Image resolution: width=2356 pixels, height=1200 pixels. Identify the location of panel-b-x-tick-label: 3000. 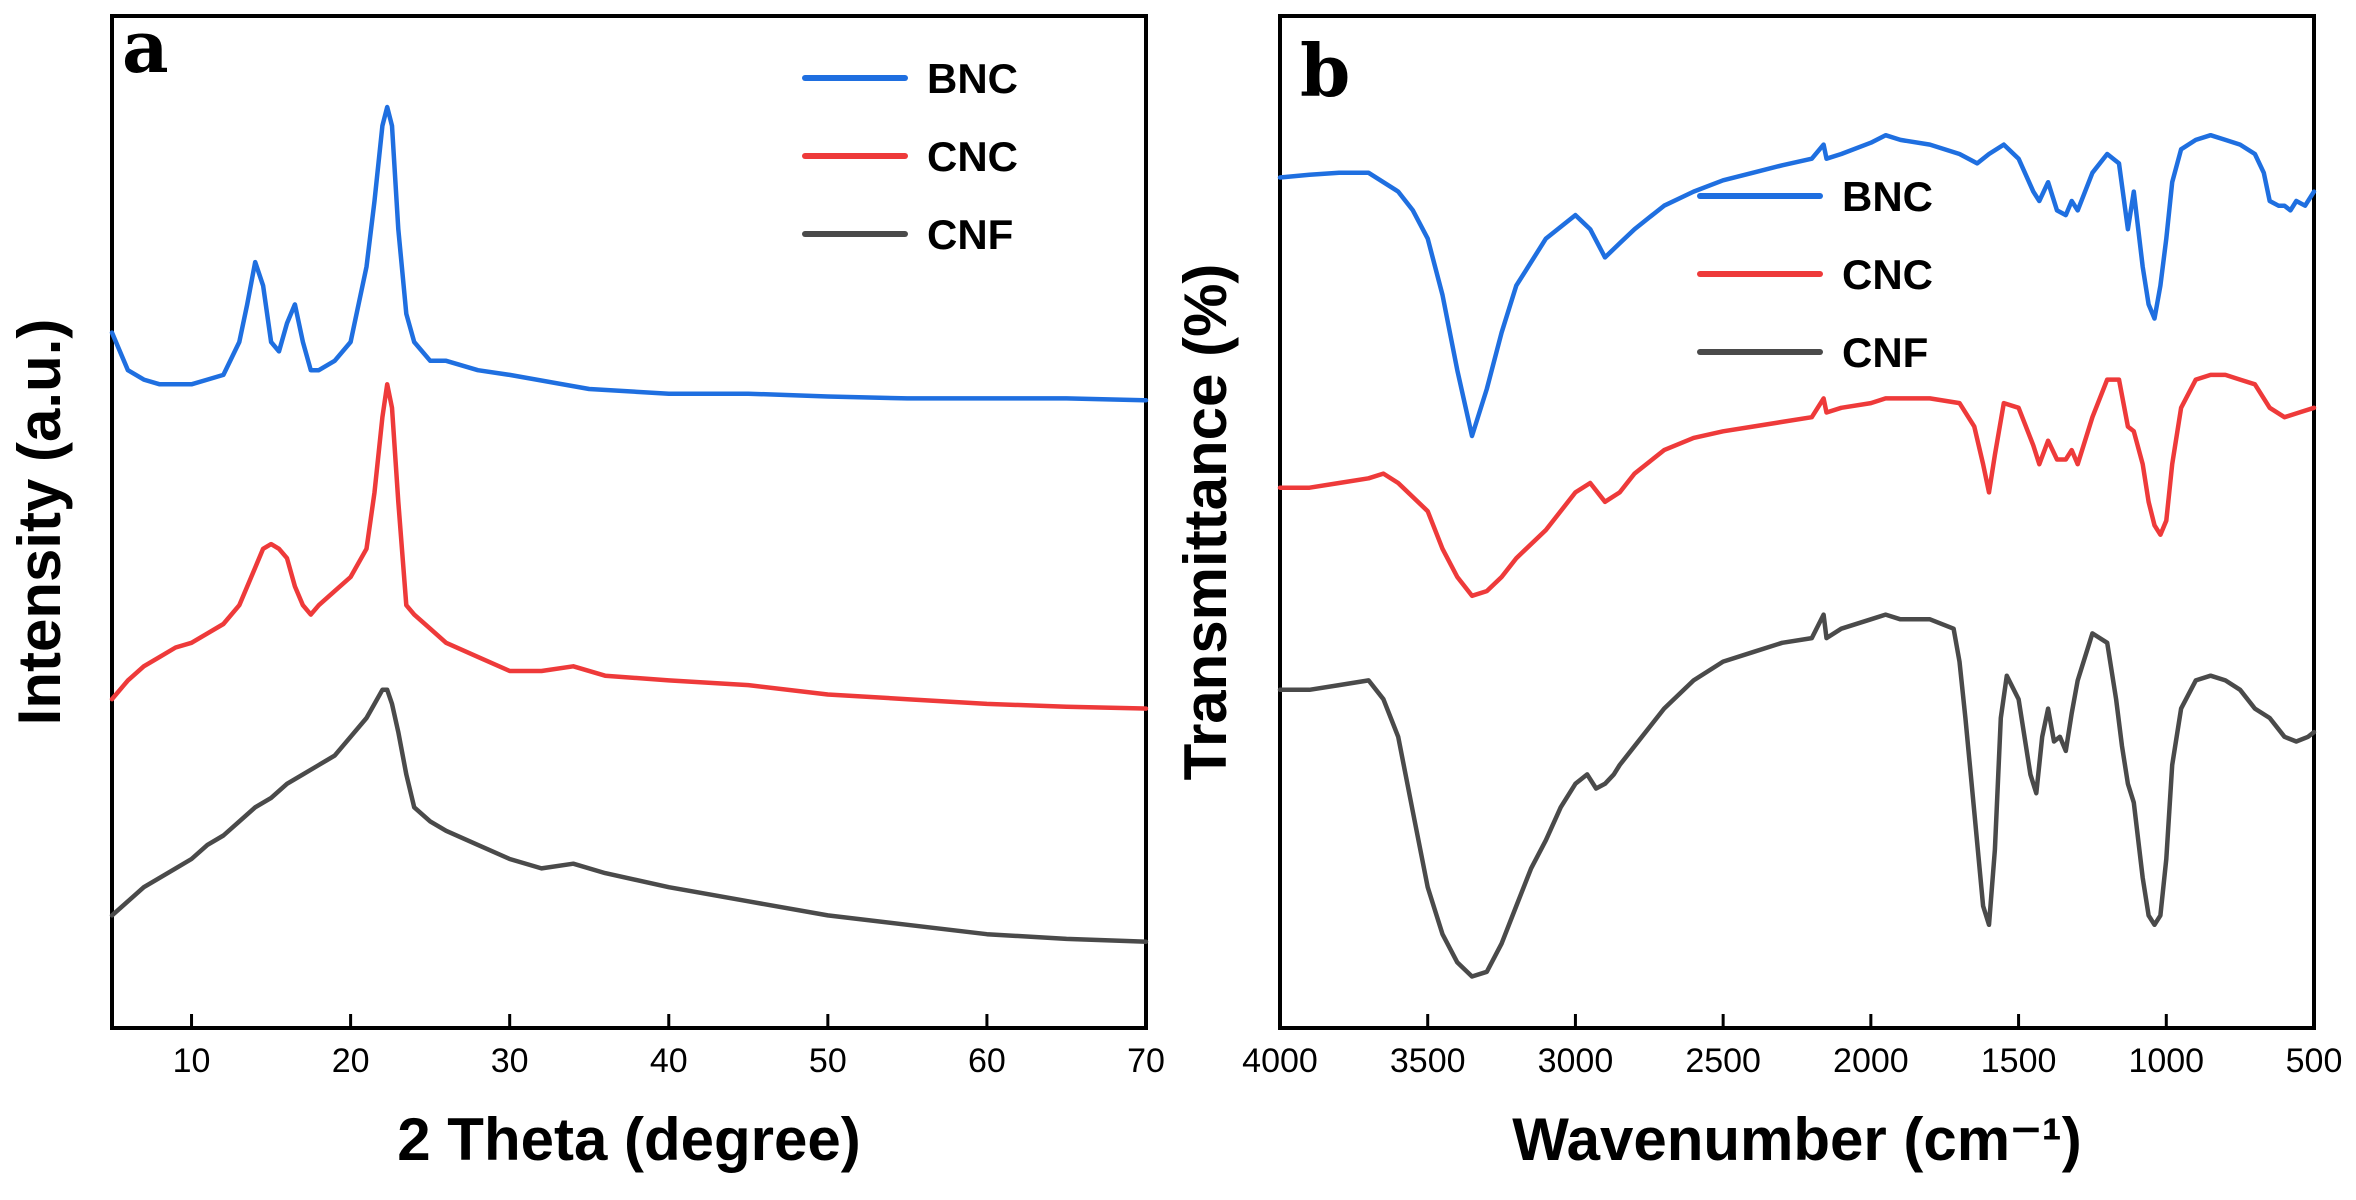
(1576, 1061).